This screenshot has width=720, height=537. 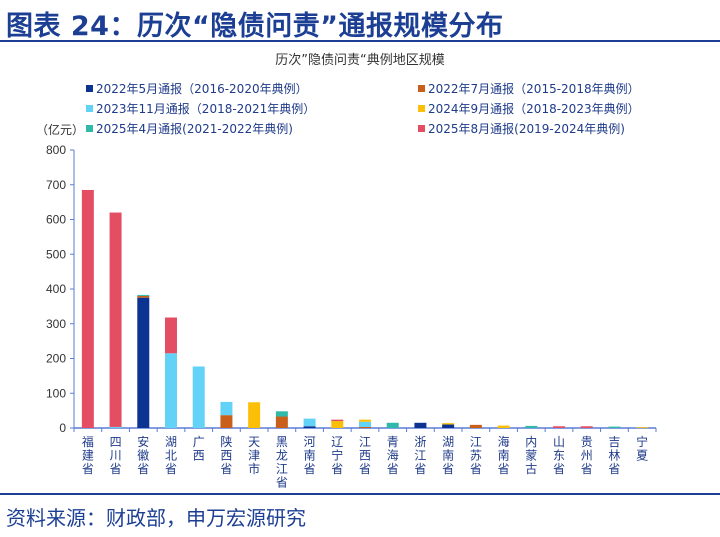 I want to click on x-tick-label: 广西, so click(x=199, y=449).